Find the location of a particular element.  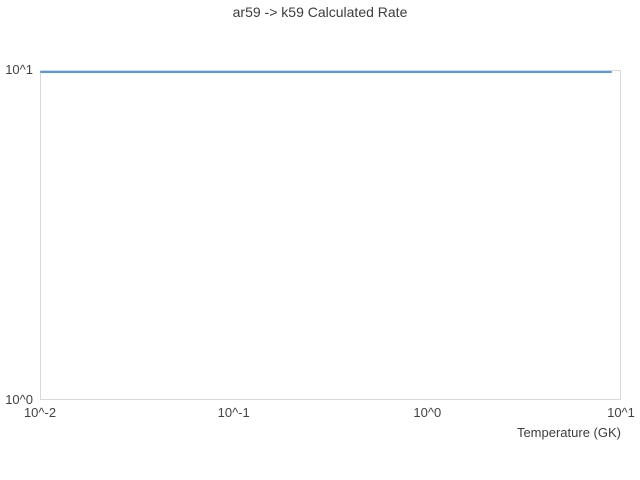

calculated-rate-line-series is located at coordinates (326, 71).